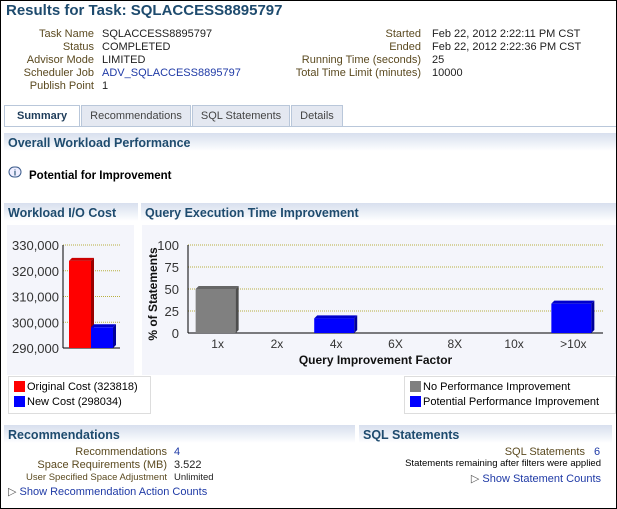  I want to click on info-label: Started, so click(403, 34).